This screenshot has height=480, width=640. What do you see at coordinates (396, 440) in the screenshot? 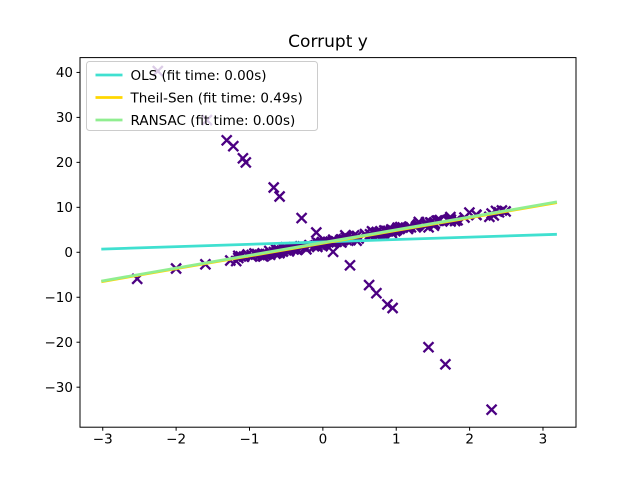
I see `x-tick-label: 1` at bounding box center [396, 440].